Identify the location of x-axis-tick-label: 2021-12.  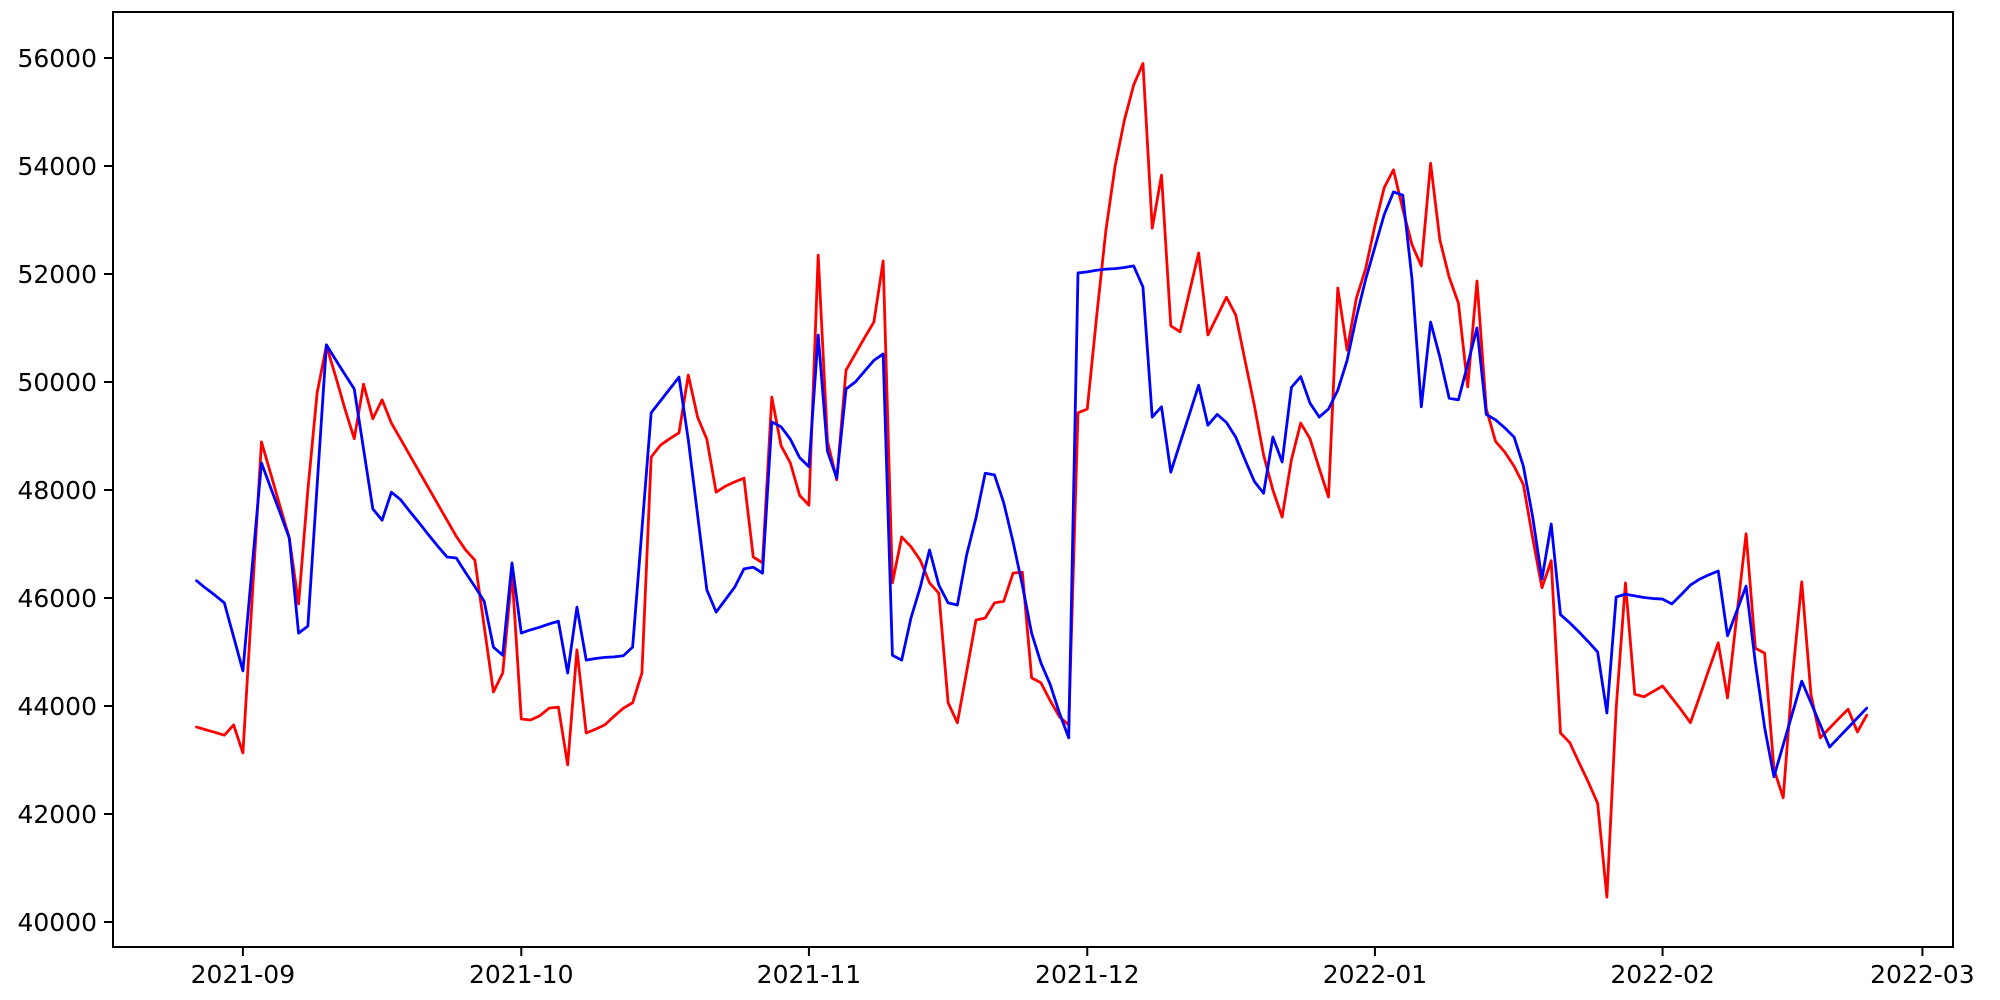
(1087, 974).